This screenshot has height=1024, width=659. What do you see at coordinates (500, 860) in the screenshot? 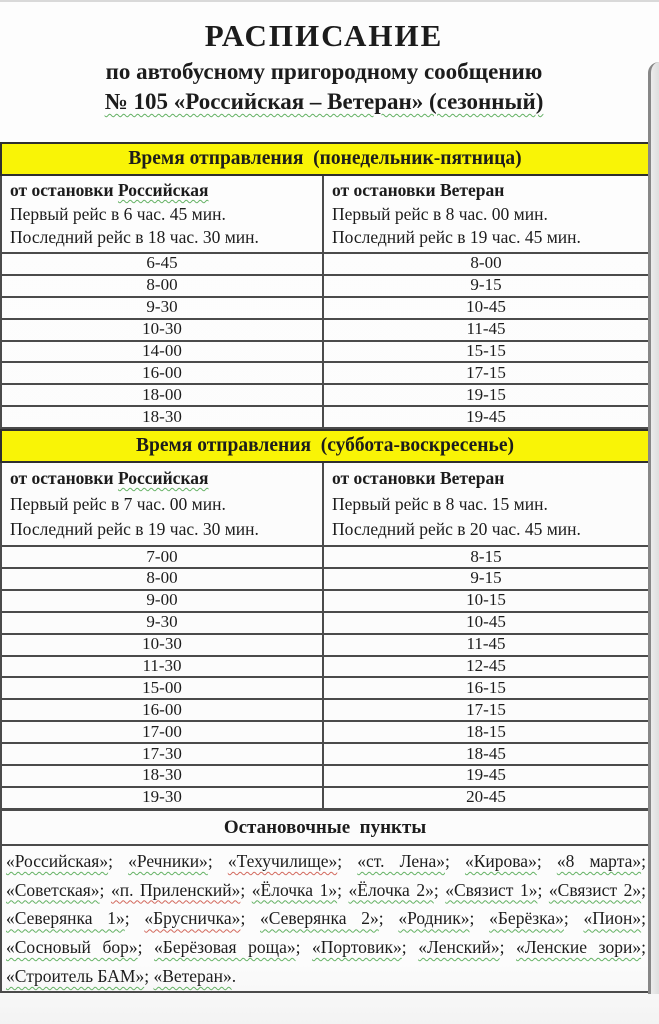
I see `stop-name: «Кирова»` at bounding box center [500, 860].